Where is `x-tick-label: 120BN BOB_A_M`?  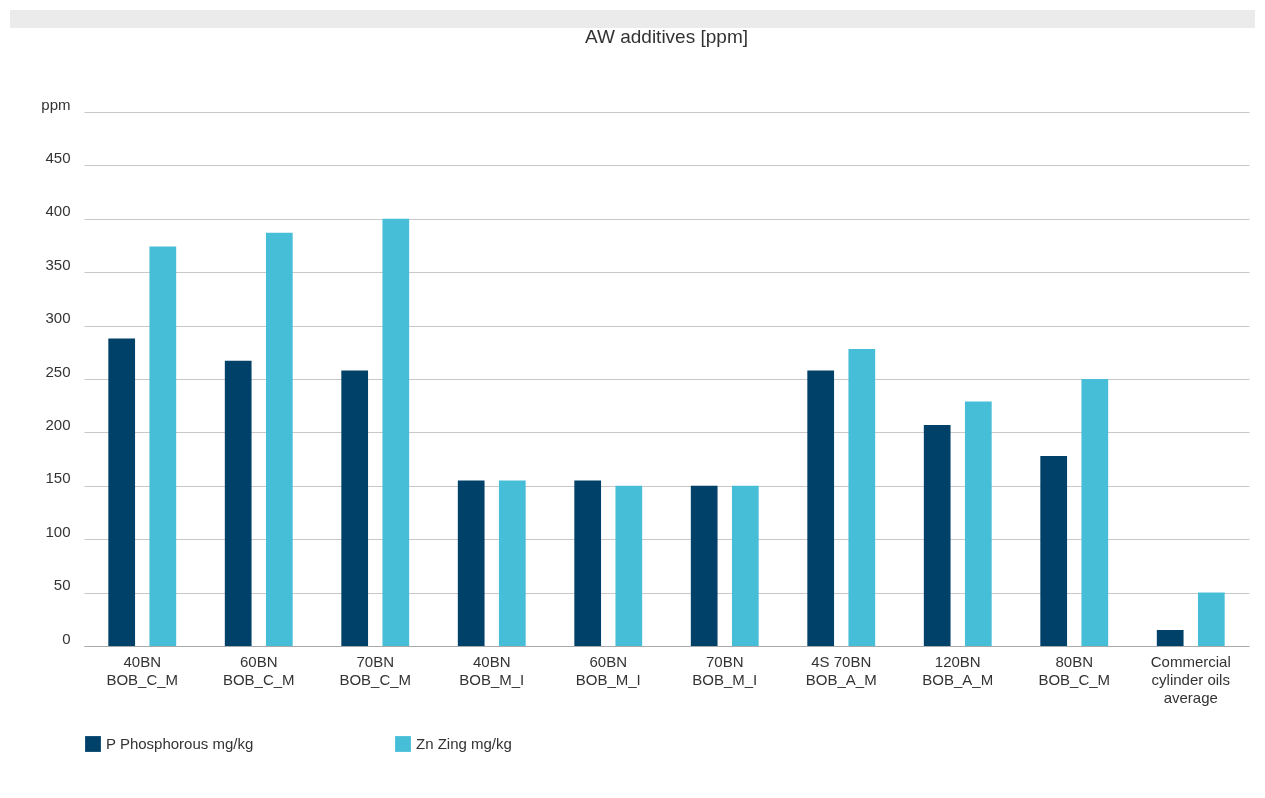 x-tick-label: 120BN BOB_A_M is located at coordinates (958, 670).